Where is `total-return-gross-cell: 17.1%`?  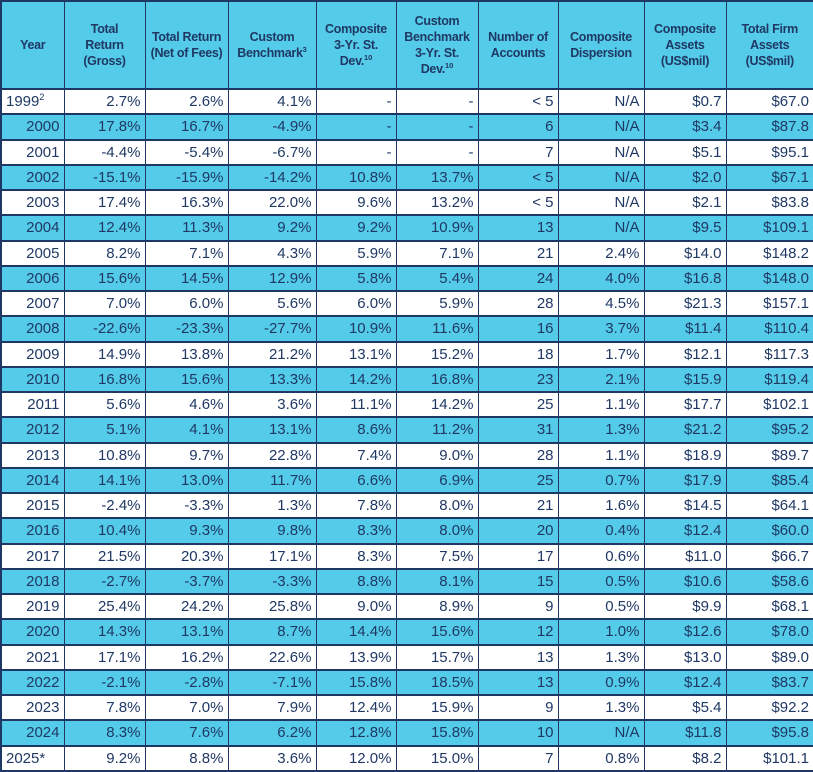
total-return-gross-cell: 17.1% is located at coordinates (104, 657).